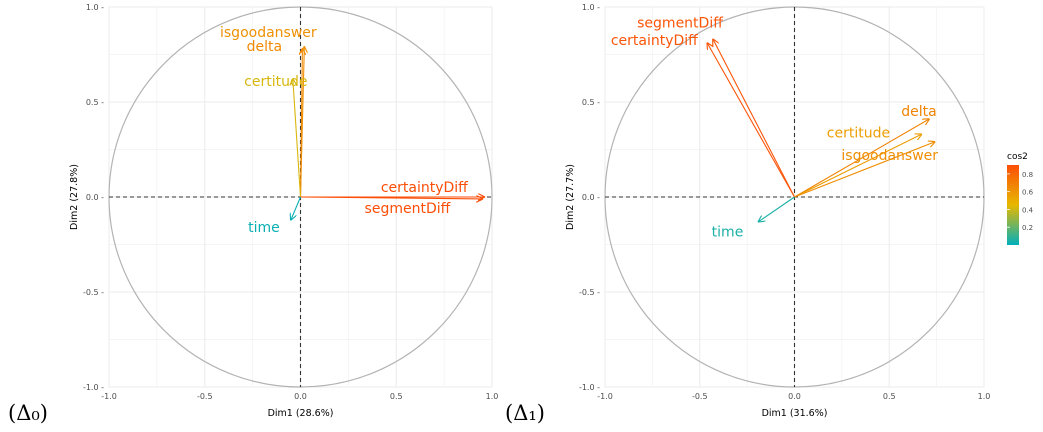 The height and width of the screenshot is (432, 1043). I want to click on legend-tick-label: 0.4, so click(1028, 210).